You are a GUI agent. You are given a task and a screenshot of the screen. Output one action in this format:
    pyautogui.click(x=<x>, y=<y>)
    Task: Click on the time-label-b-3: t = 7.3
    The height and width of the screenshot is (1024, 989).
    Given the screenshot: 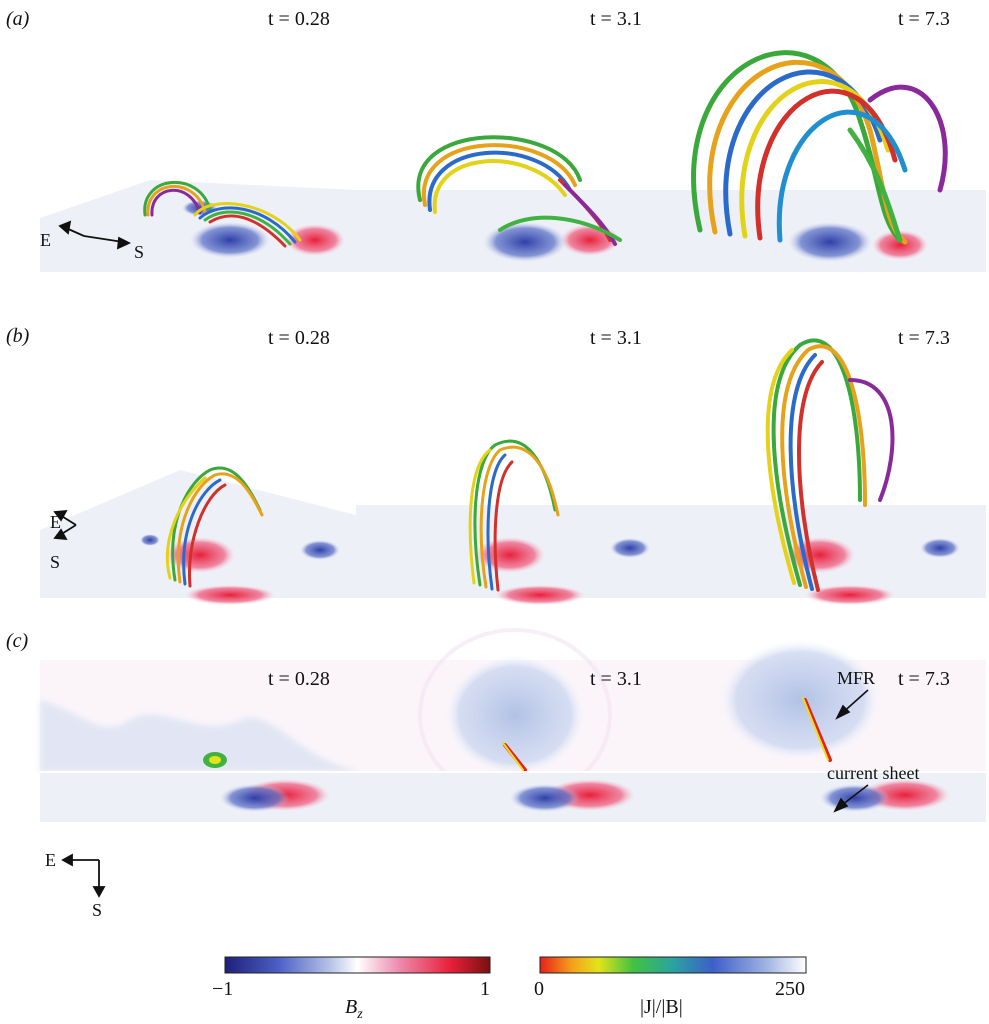 What is the action you would take?
    pyautogui.click(x=924, y=338)
    